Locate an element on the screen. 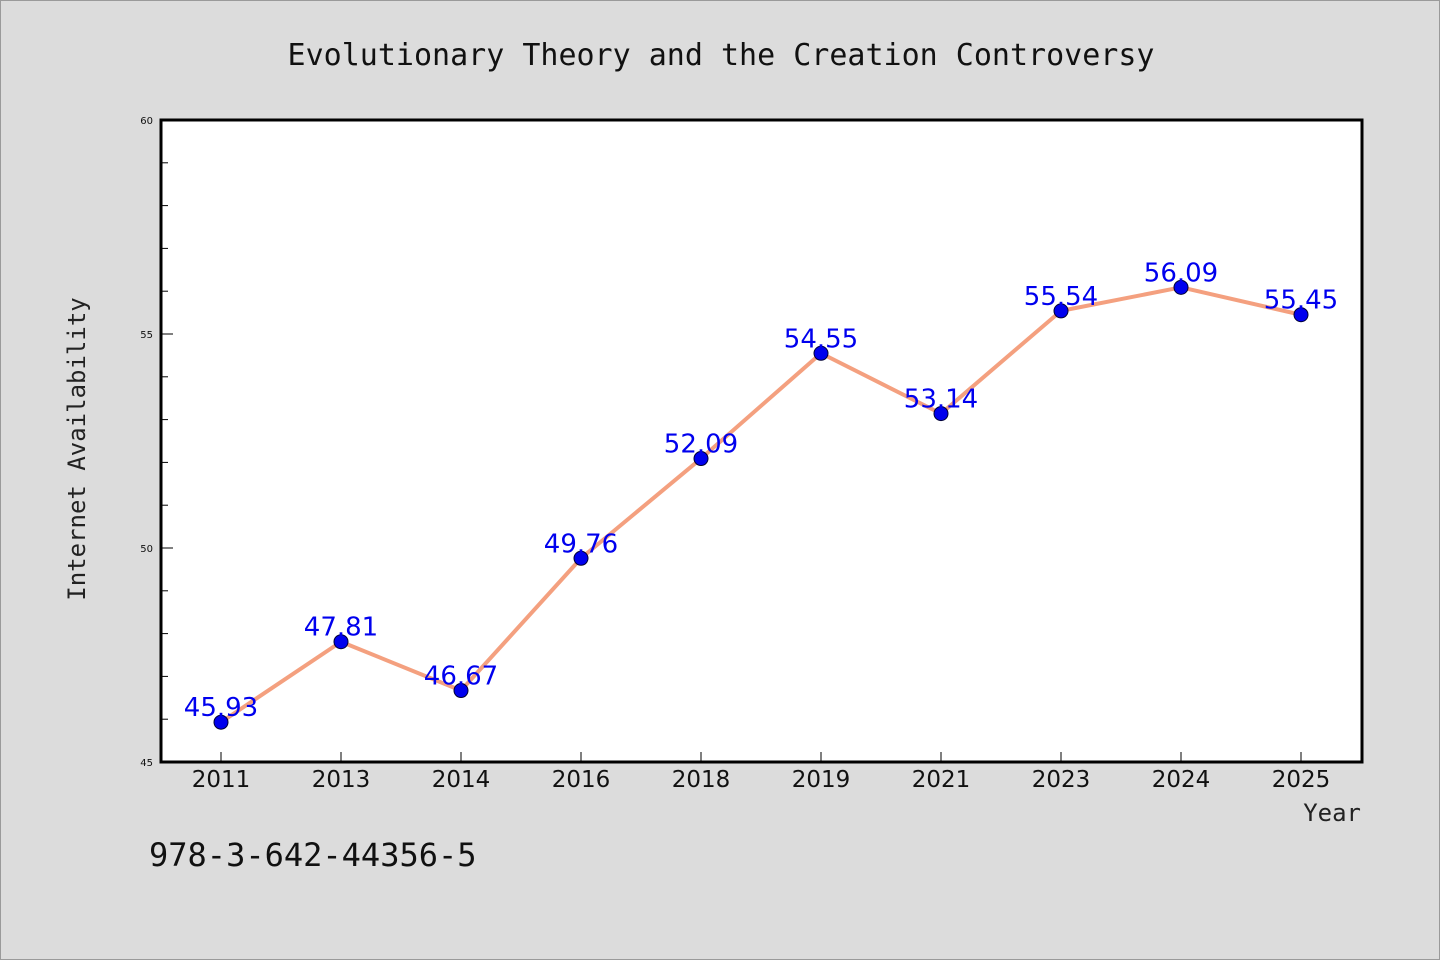 The image size is (1440, 960). data-label: 45.93 is located at coordinates (221, 708).